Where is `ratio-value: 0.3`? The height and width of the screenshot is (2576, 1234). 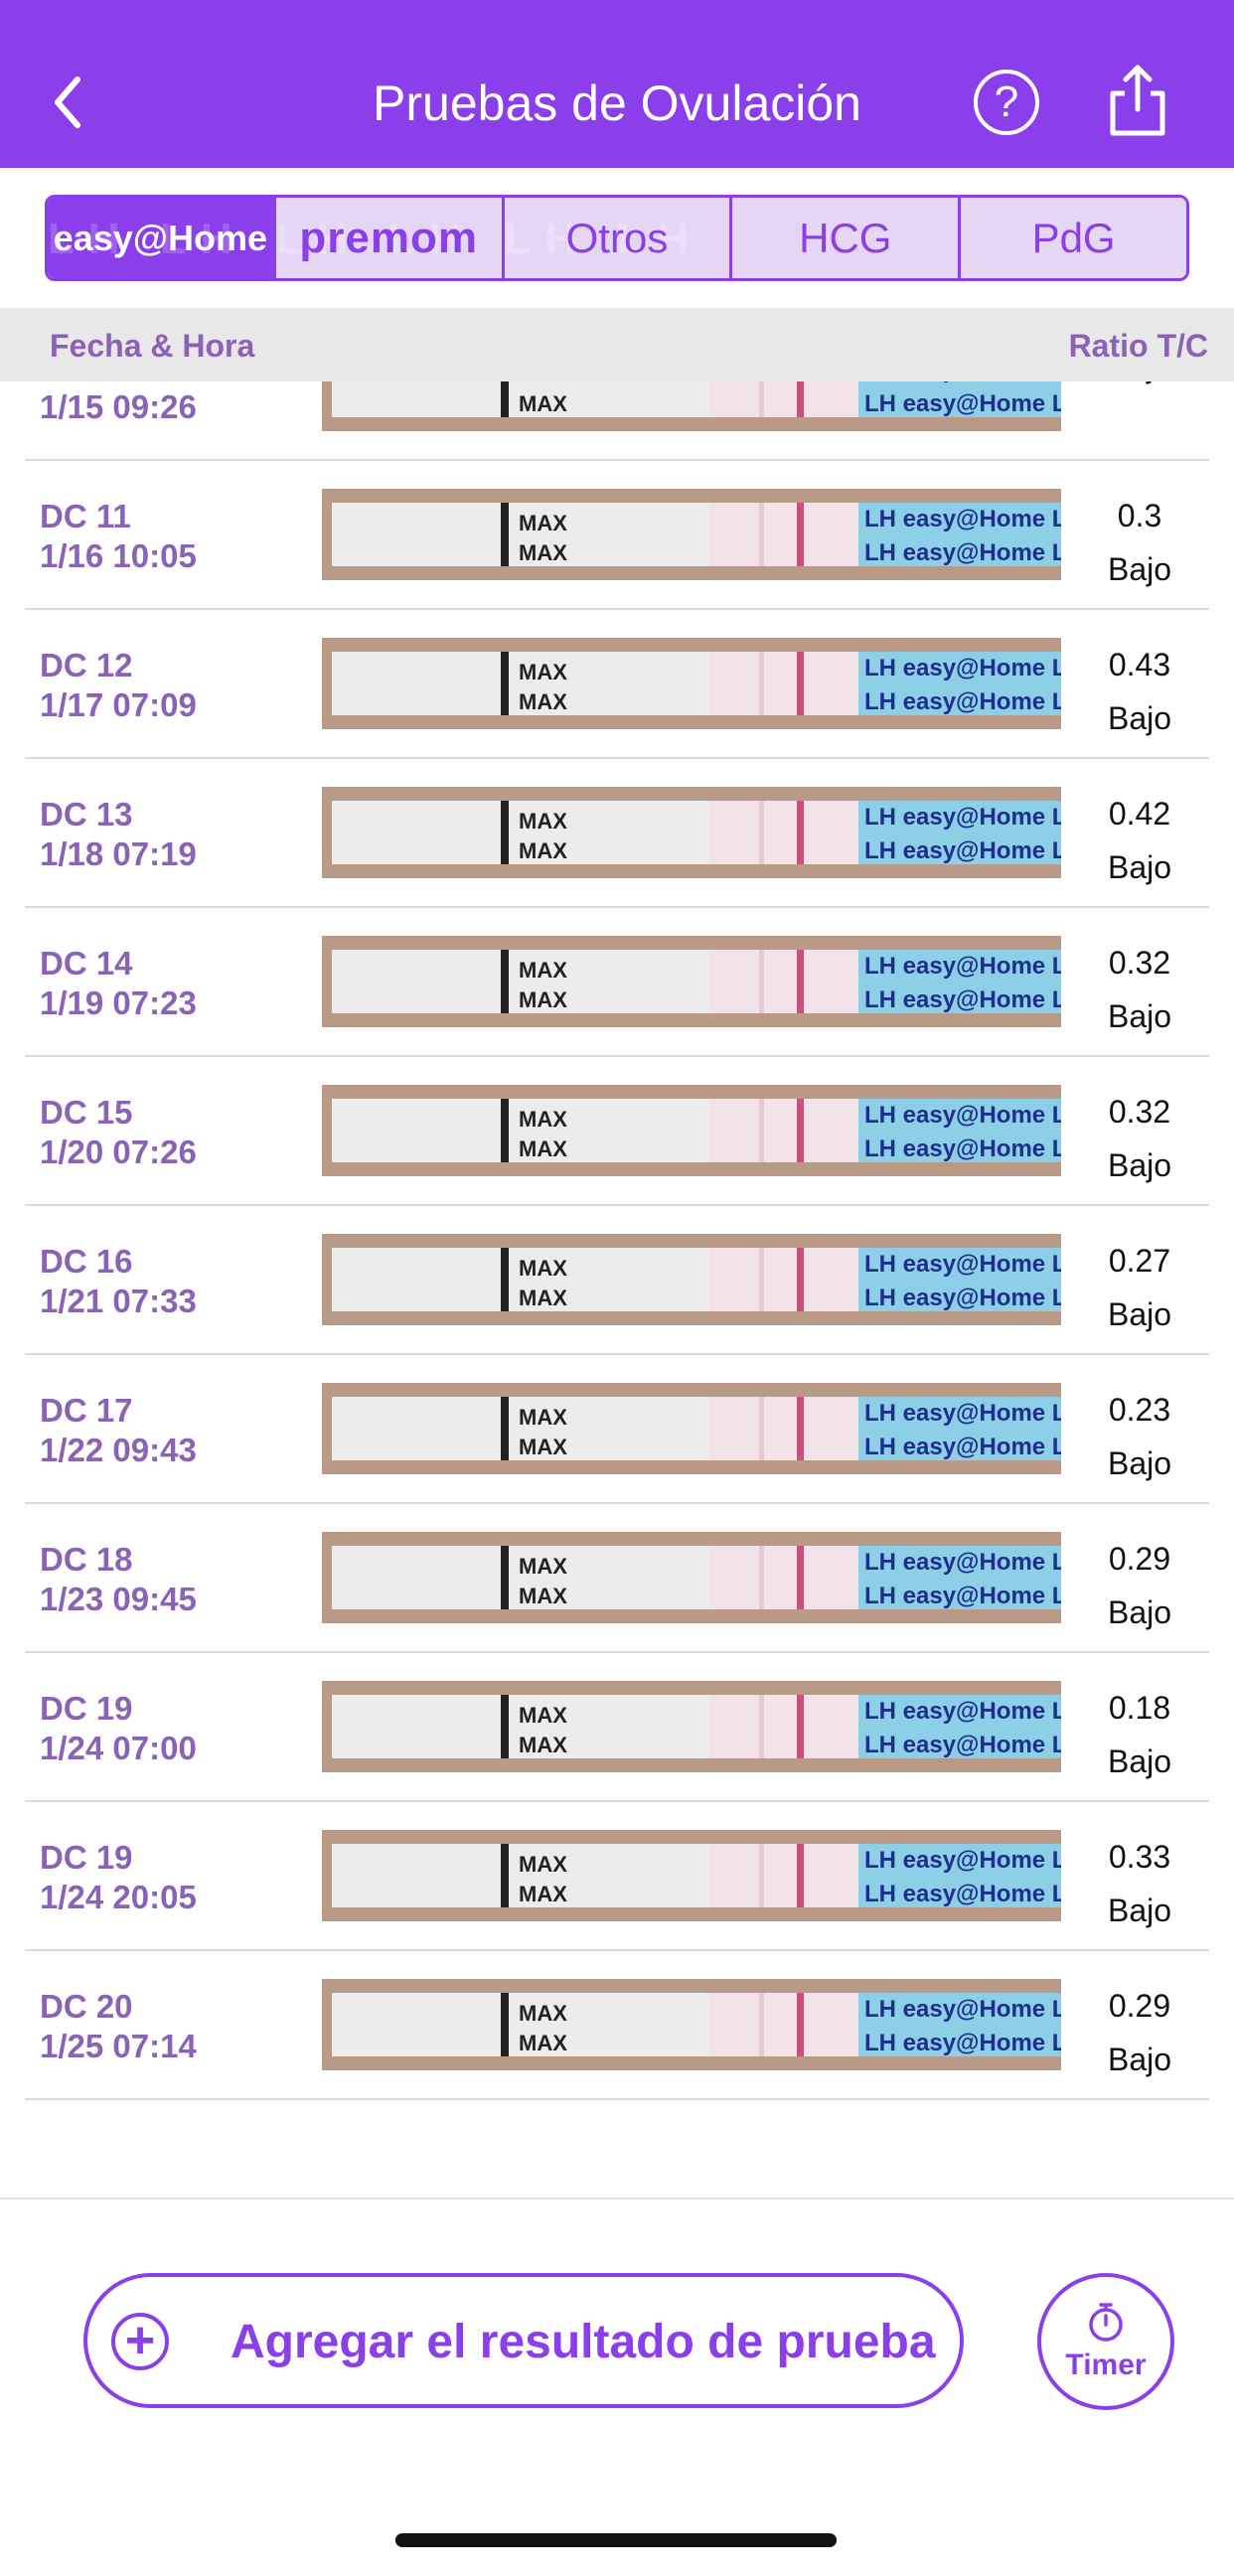 ratio-value: 0.3 is located at coordinates (1140, 515).